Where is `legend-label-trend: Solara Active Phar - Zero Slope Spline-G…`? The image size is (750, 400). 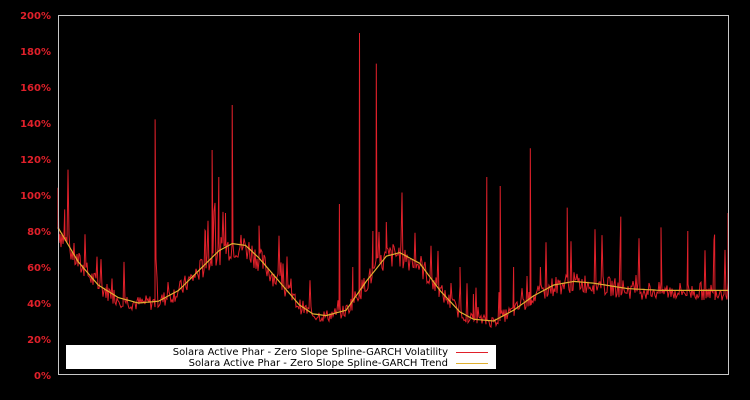 legend-label-trend: Solara Active Phar - Zero Slope Spline-G… is located at coordinates (318, 363).